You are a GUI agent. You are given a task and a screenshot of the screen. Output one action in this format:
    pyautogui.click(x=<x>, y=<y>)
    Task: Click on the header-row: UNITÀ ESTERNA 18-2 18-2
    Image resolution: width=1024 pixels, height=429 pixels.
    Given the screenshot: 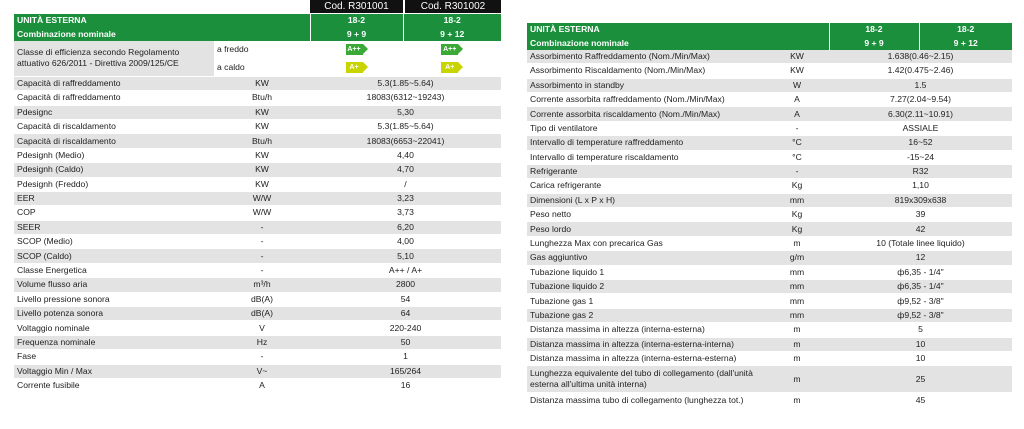 What is the action you would take?
    pyautogui.click(x=257, y=21)
    